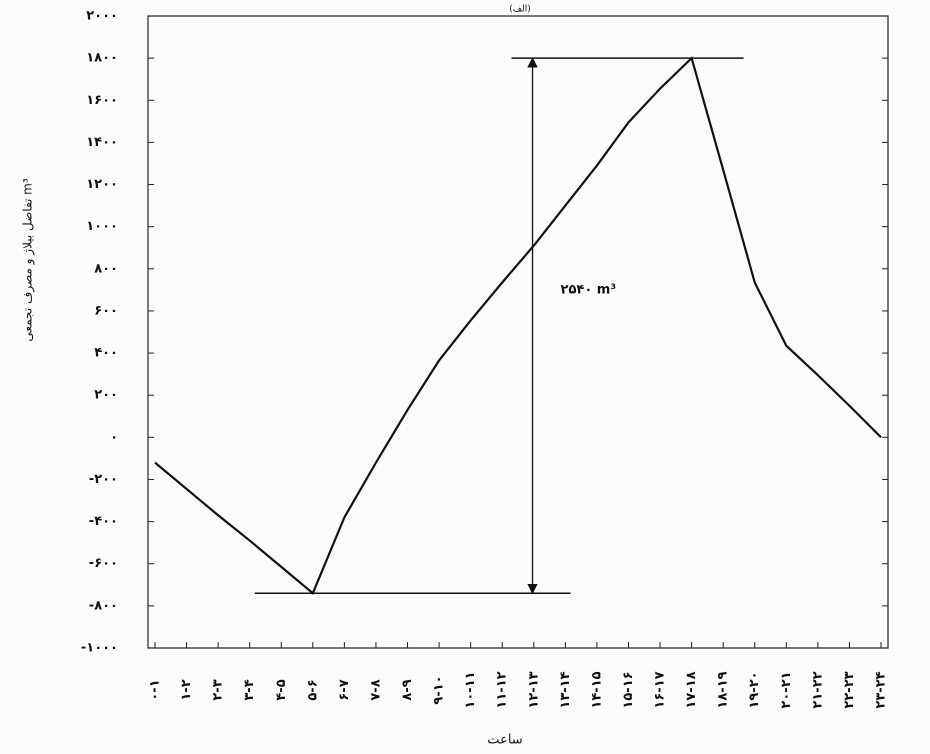 The width and height of the screenshot is (930, 754). Describe the element at coordinates (186, 689) in the screenshot. I see `x-tick-label: ۱-۲` at that location.